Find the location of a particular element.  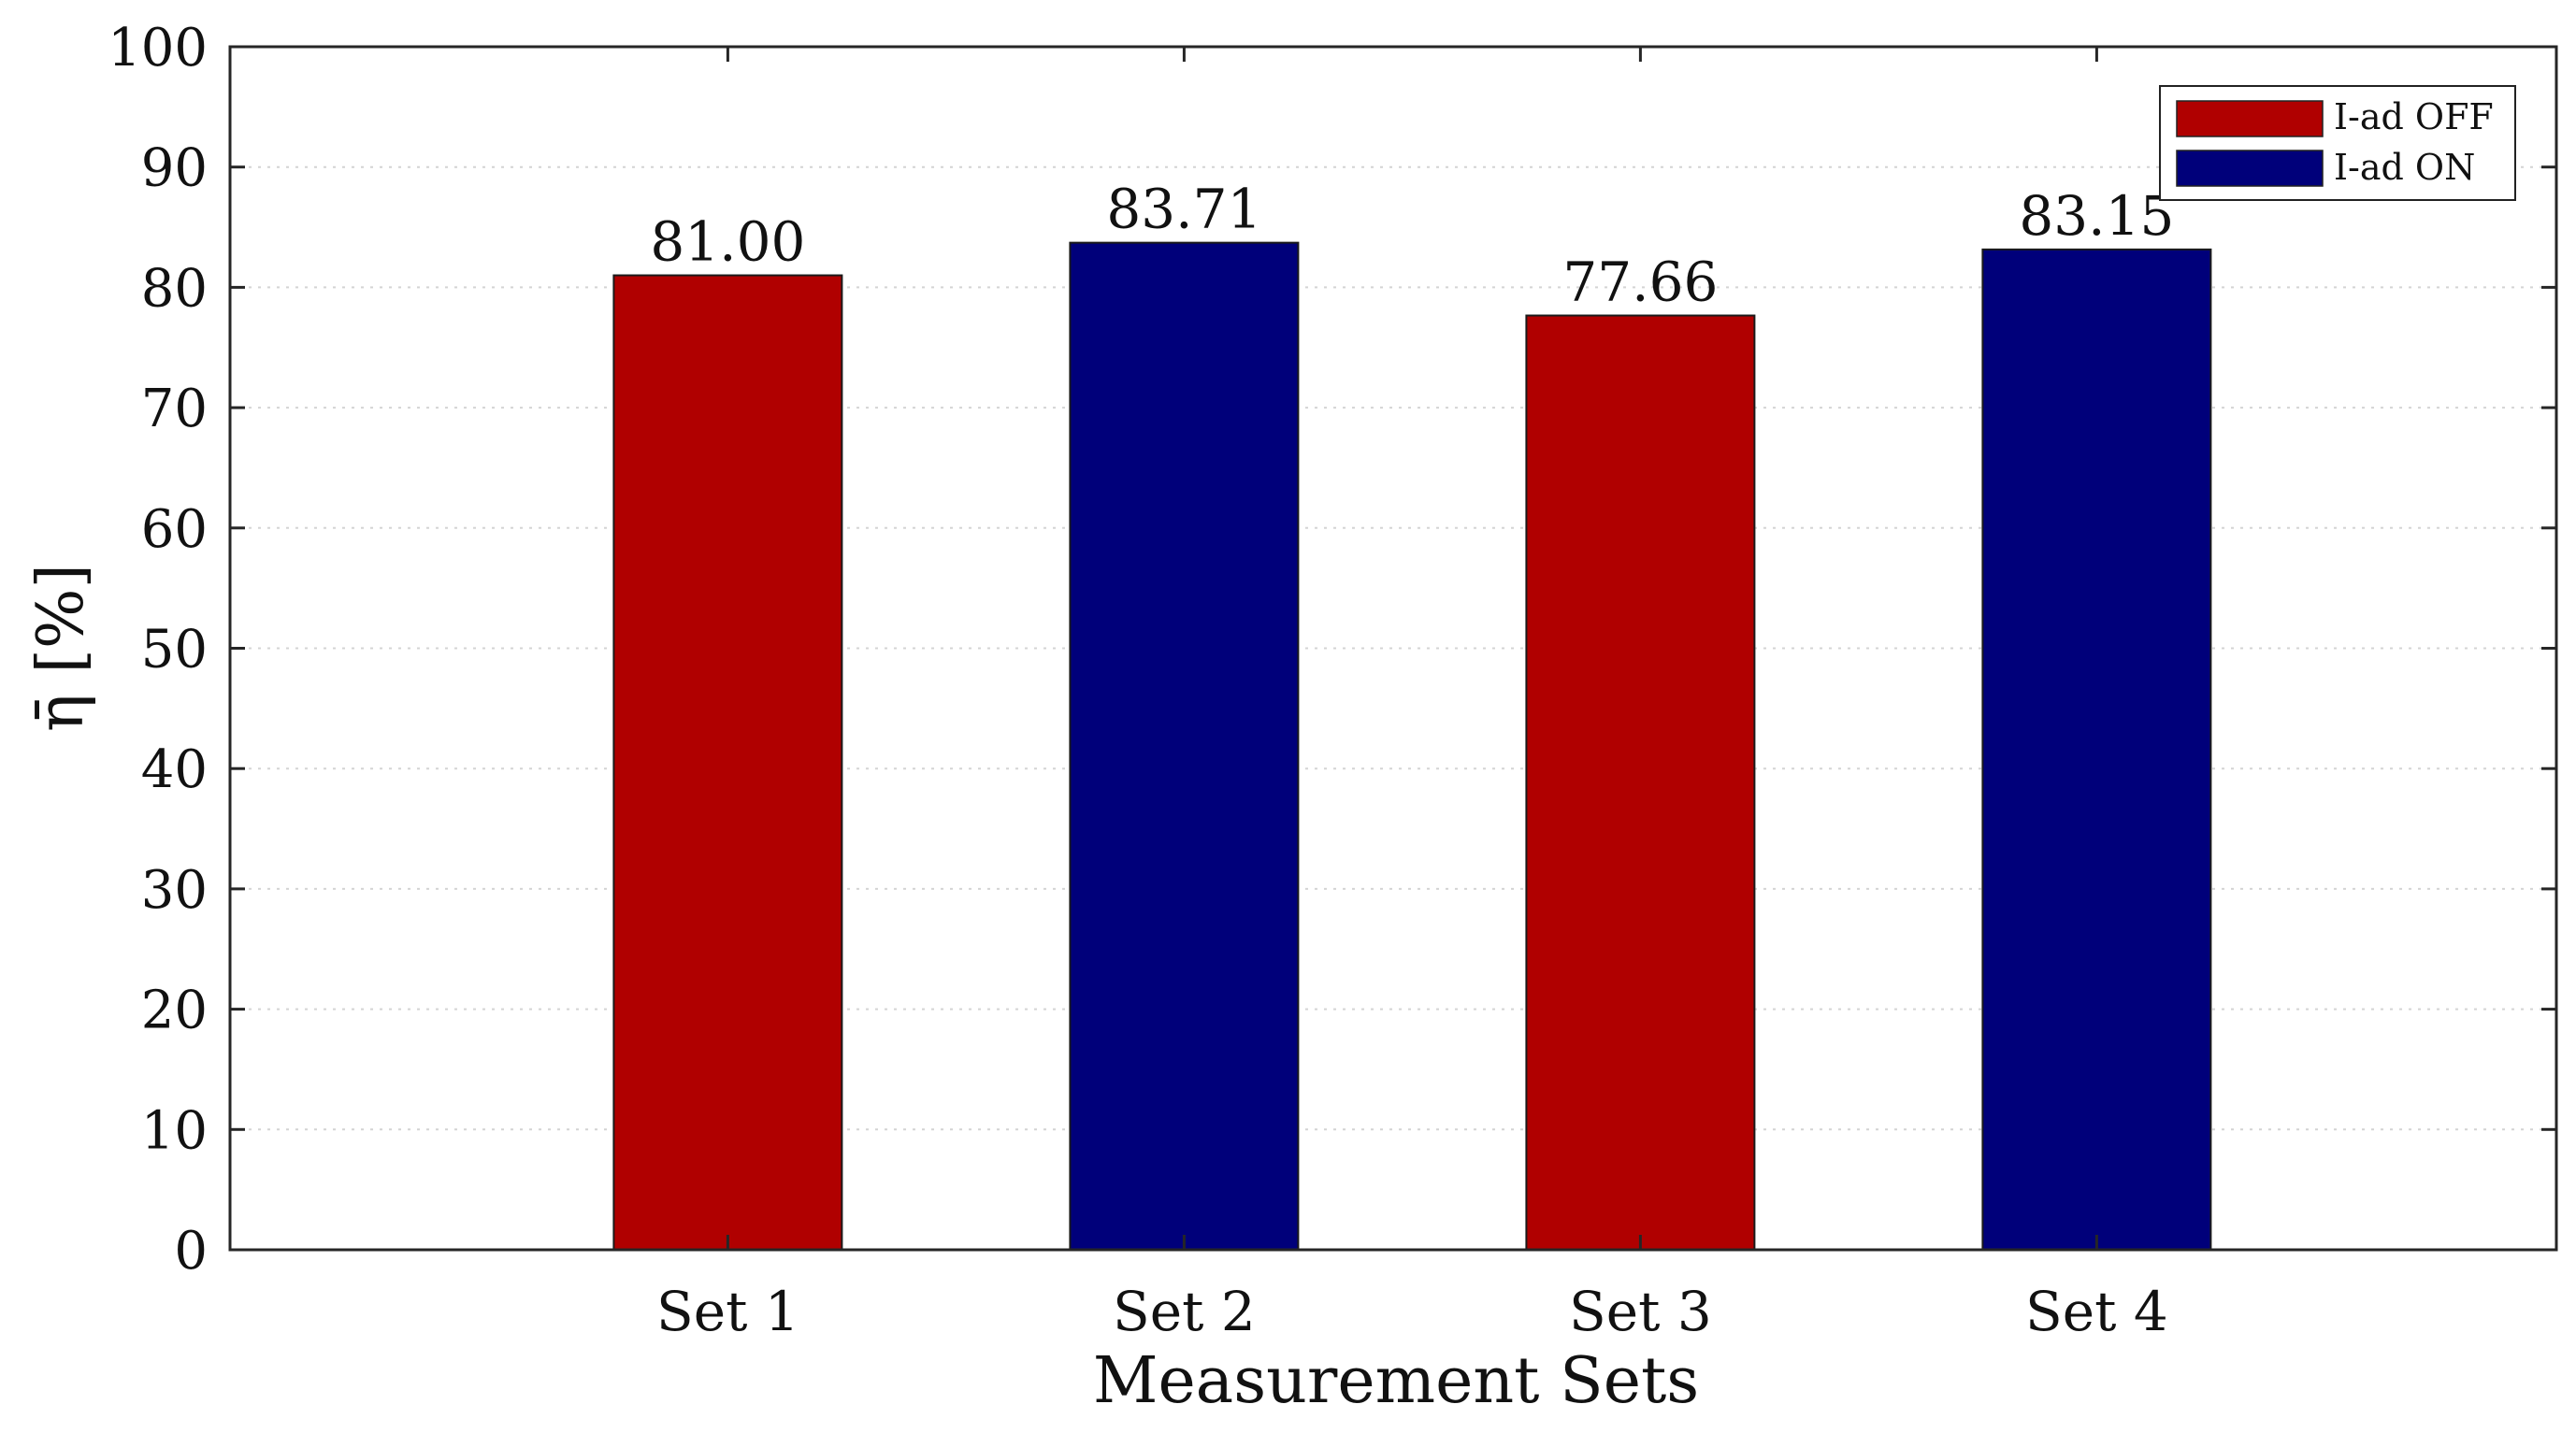

x-axis-title: Measurement Sets is located at coordinates (1396, 1381).